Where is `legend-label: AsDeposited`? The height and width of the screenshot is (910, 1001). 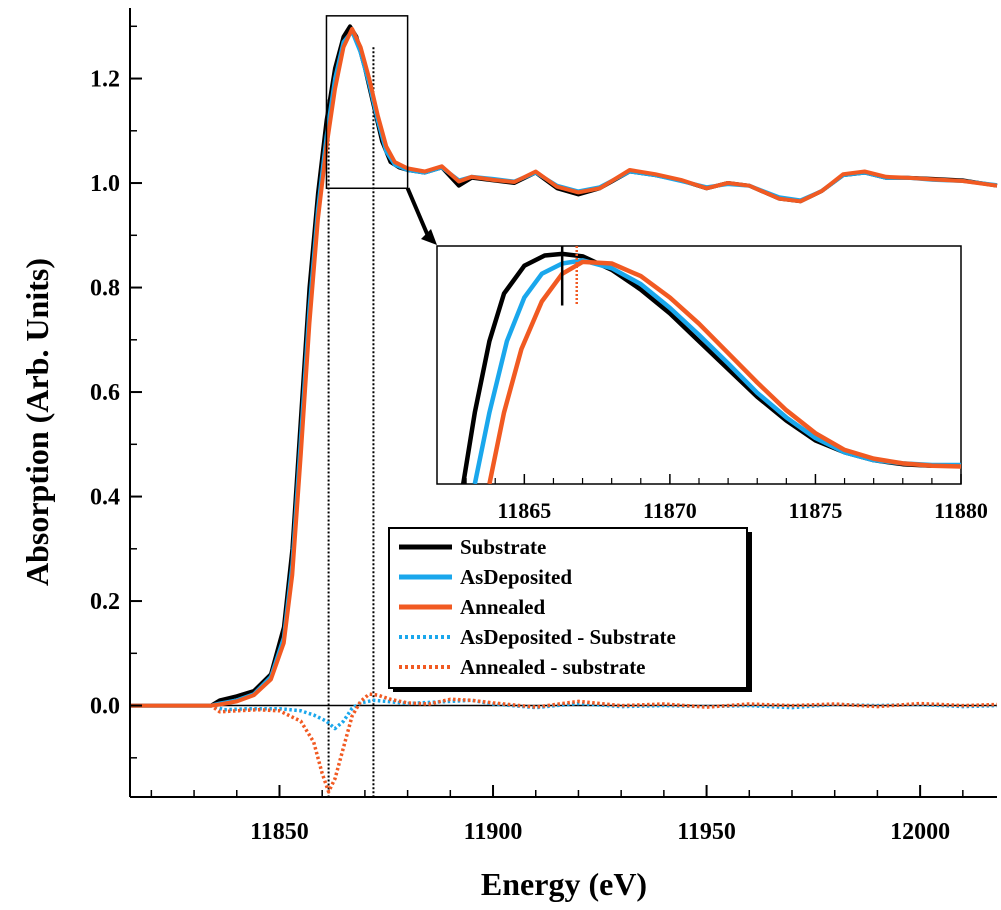 legend-label: AsDeposited is located at coordinates (516, 577).